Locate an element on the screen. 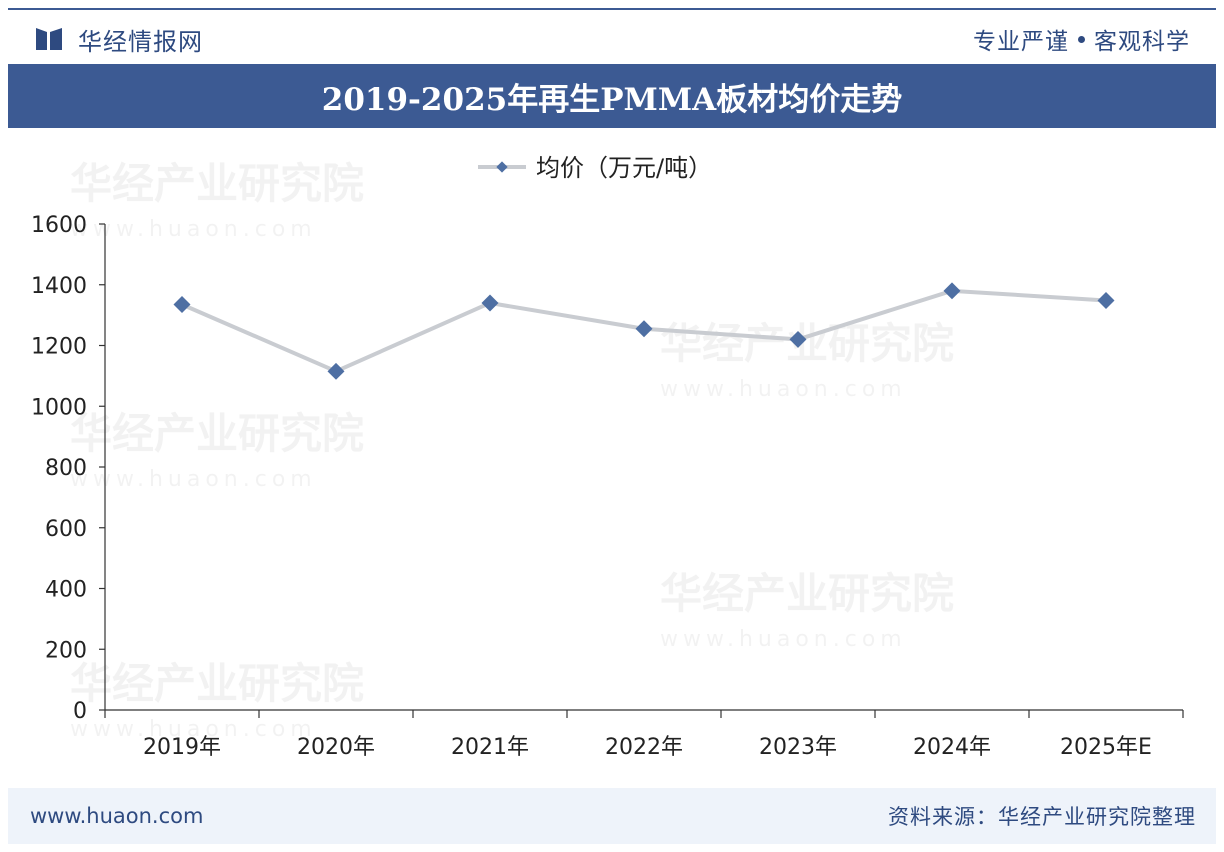 The height and width of the screenshot is (852, 1224). x-tick-label: 2021年 is located at coordinates (490, 747).